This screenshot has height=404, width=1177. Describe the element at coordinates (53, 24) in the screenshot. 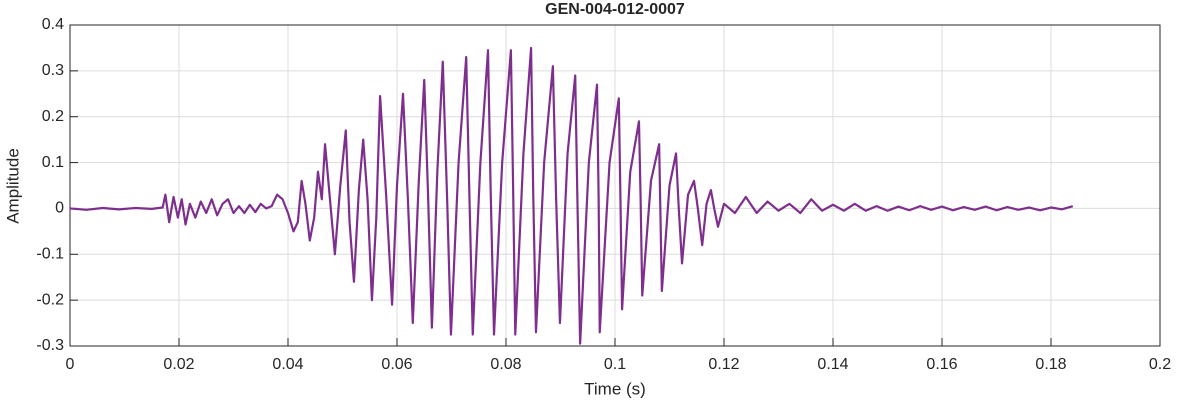

I see `y-tick-label: 0.4` at that location.